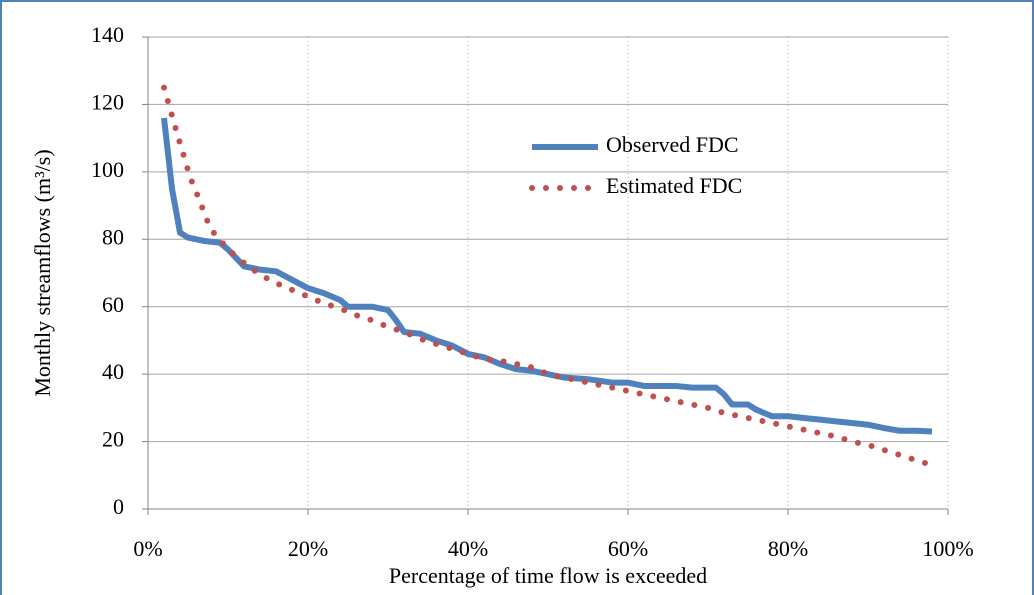 This screenshot has width=1034, height=595. What do you see at coordinates (42, 272) in the screenshot?
I see `y-axis-label: Monthly streamflows (m³/s)` at bounding box center [42, 272].